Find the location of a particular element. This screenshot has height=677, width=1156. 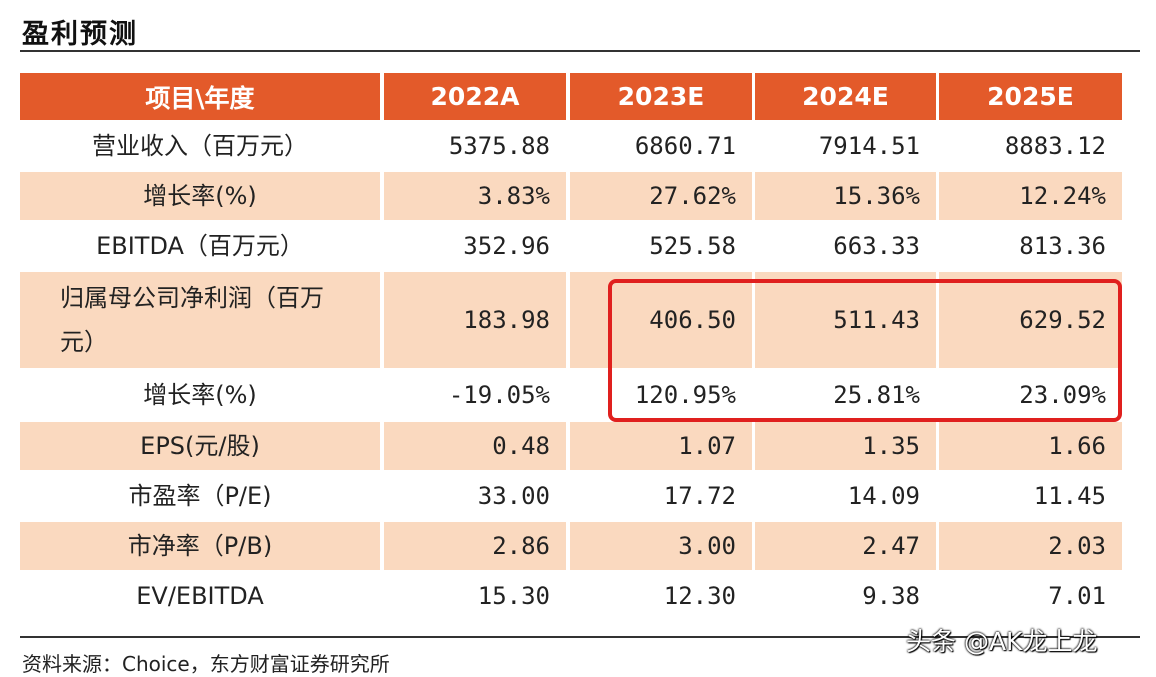

watermark: 头条 @AK龙上龙 is located at coordinates (1002, 641).